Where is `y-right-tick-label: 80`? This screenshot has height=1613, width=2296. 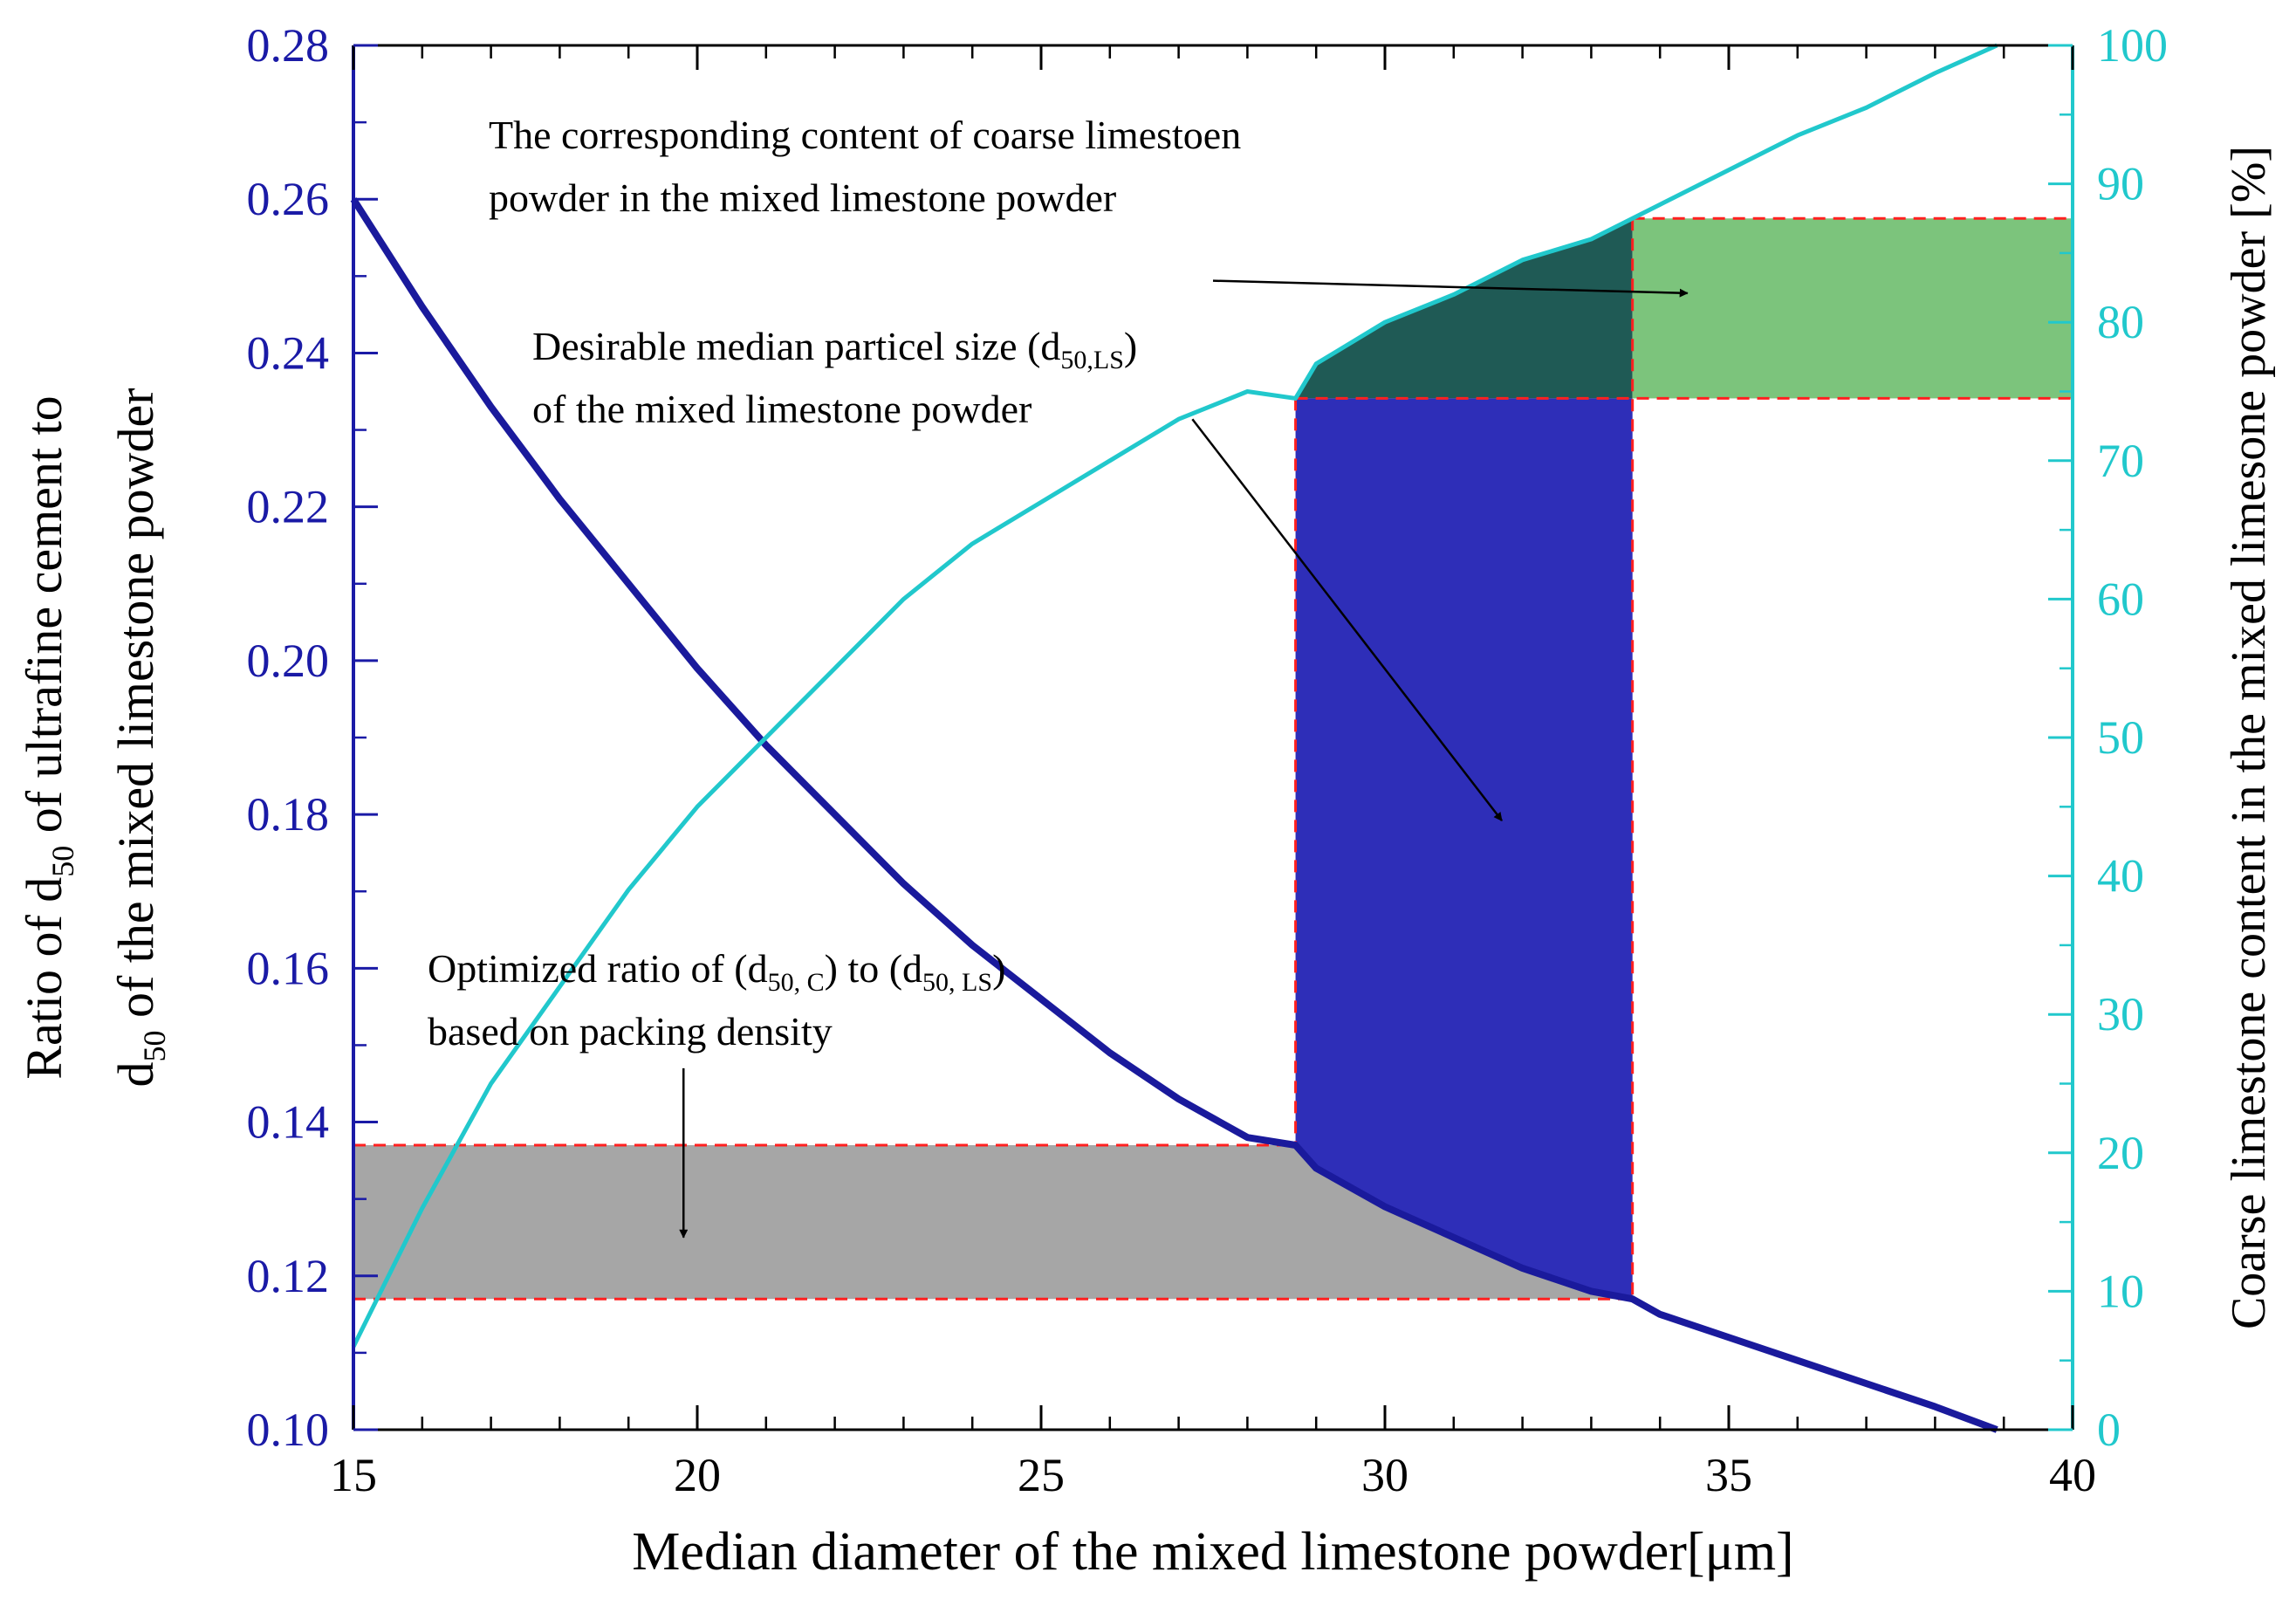
y-right-tick-label: 80 is located at coordinates (2121, 322).